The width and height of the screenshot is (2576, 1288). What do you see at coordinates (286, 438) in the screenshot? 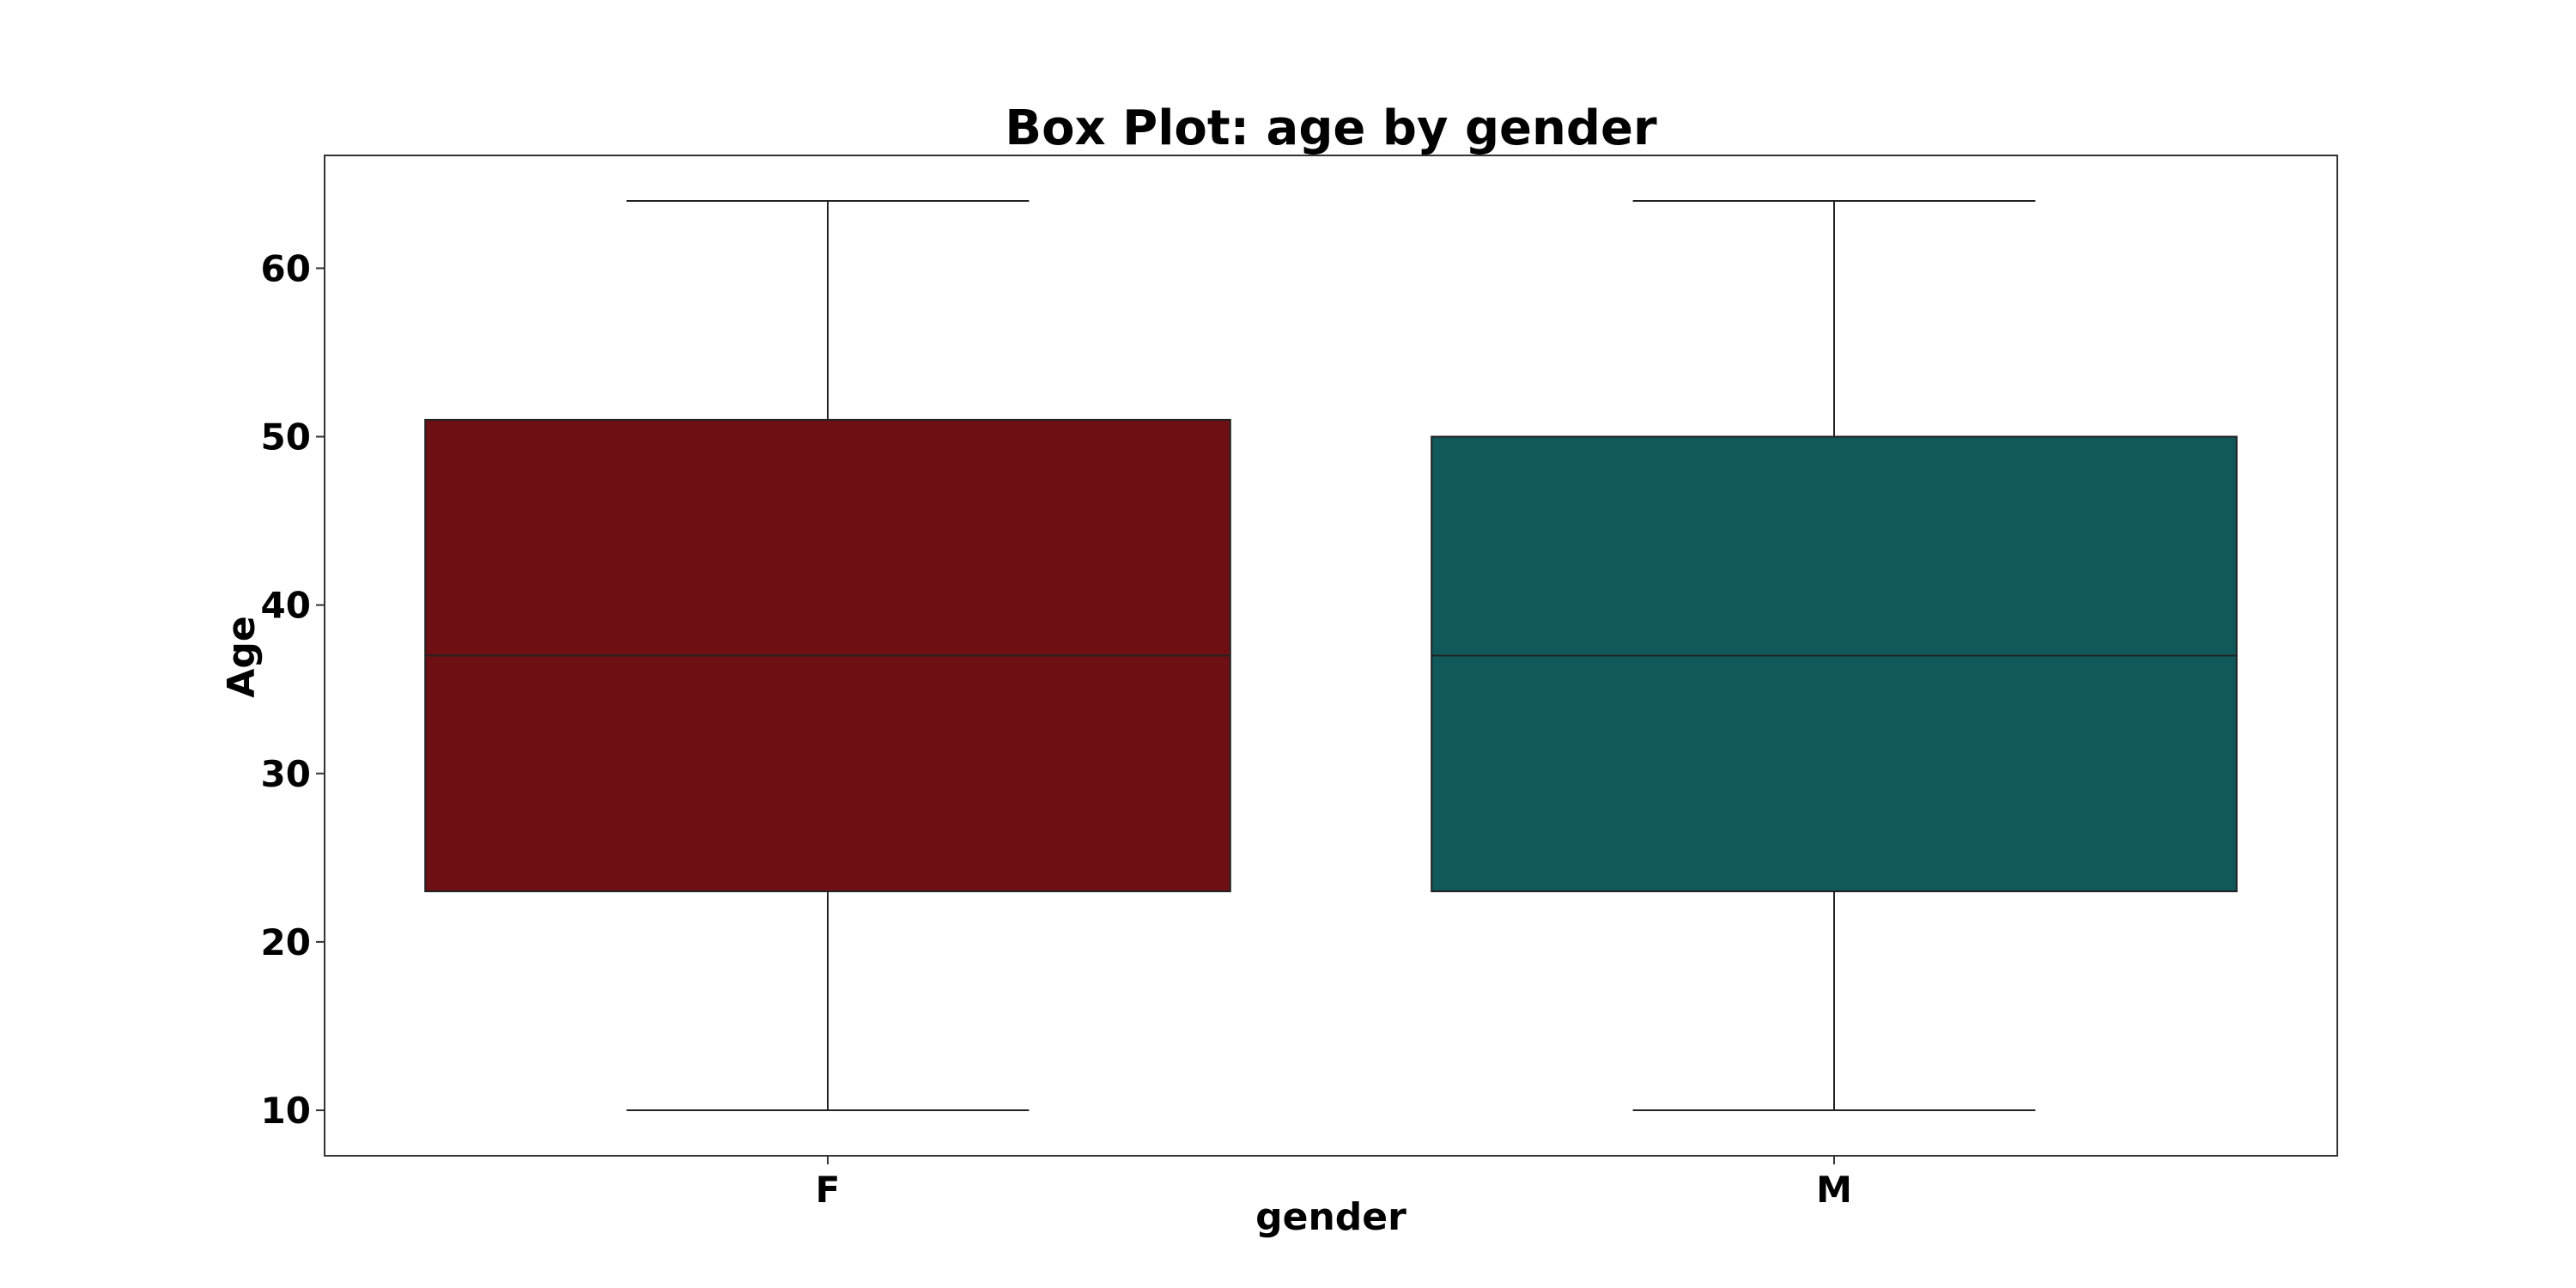
I see `y-tick-label-50: 50` at bounding box center [286, 438].